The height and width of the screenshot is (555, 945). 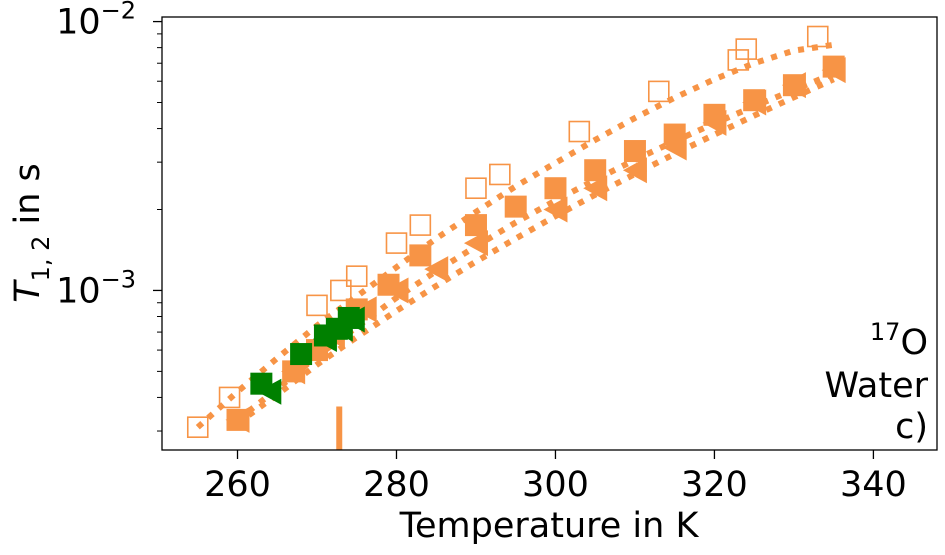 What do you see at coordinates (873, 485) in the screenshot?
I see `x-tick-label: 340` at bounding box center [873, 485].